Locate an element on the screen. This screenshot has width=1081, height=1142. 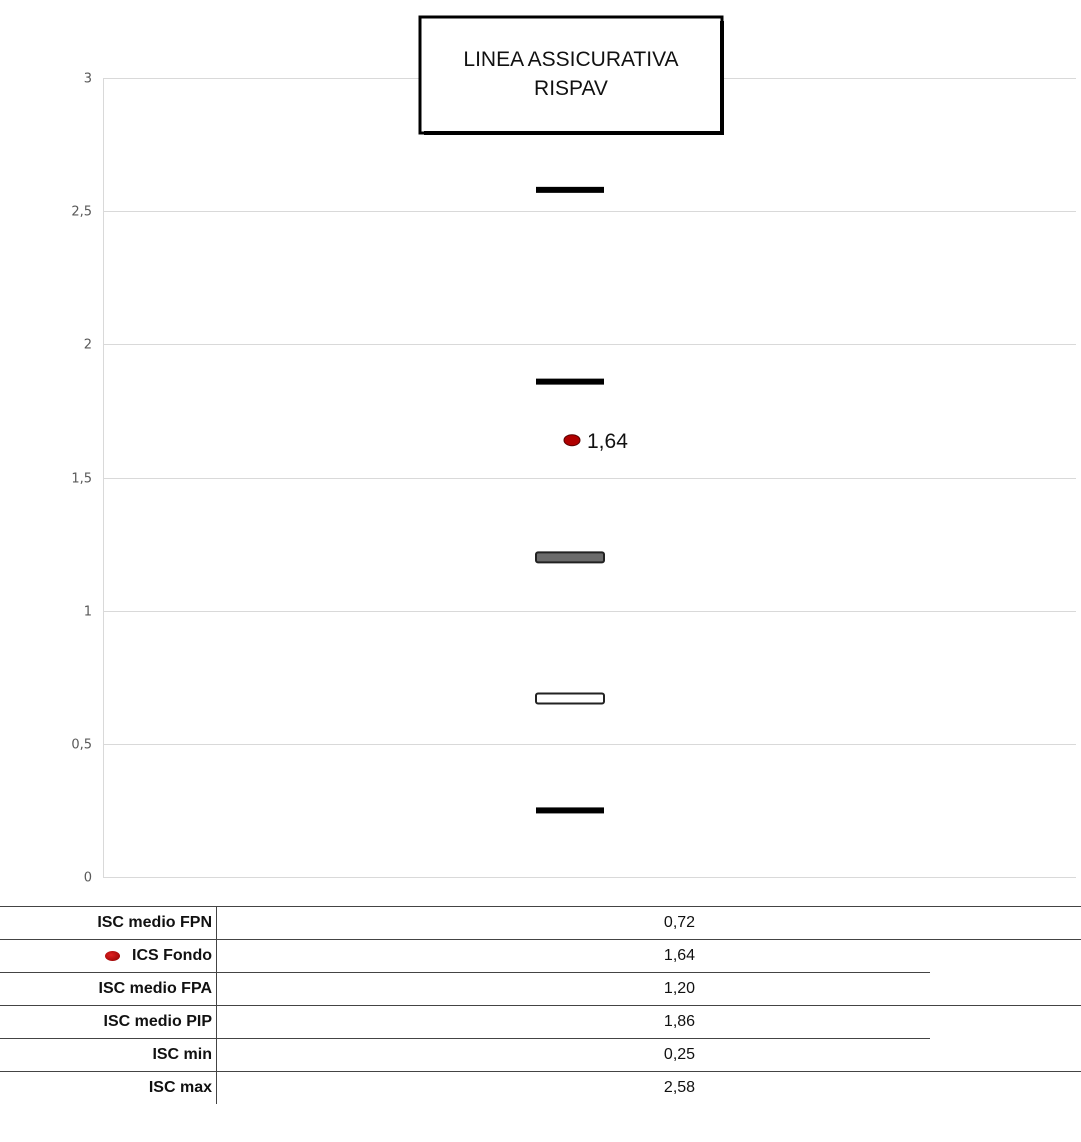
row-value-text: 0,72 is located at coordinates (679, 922).